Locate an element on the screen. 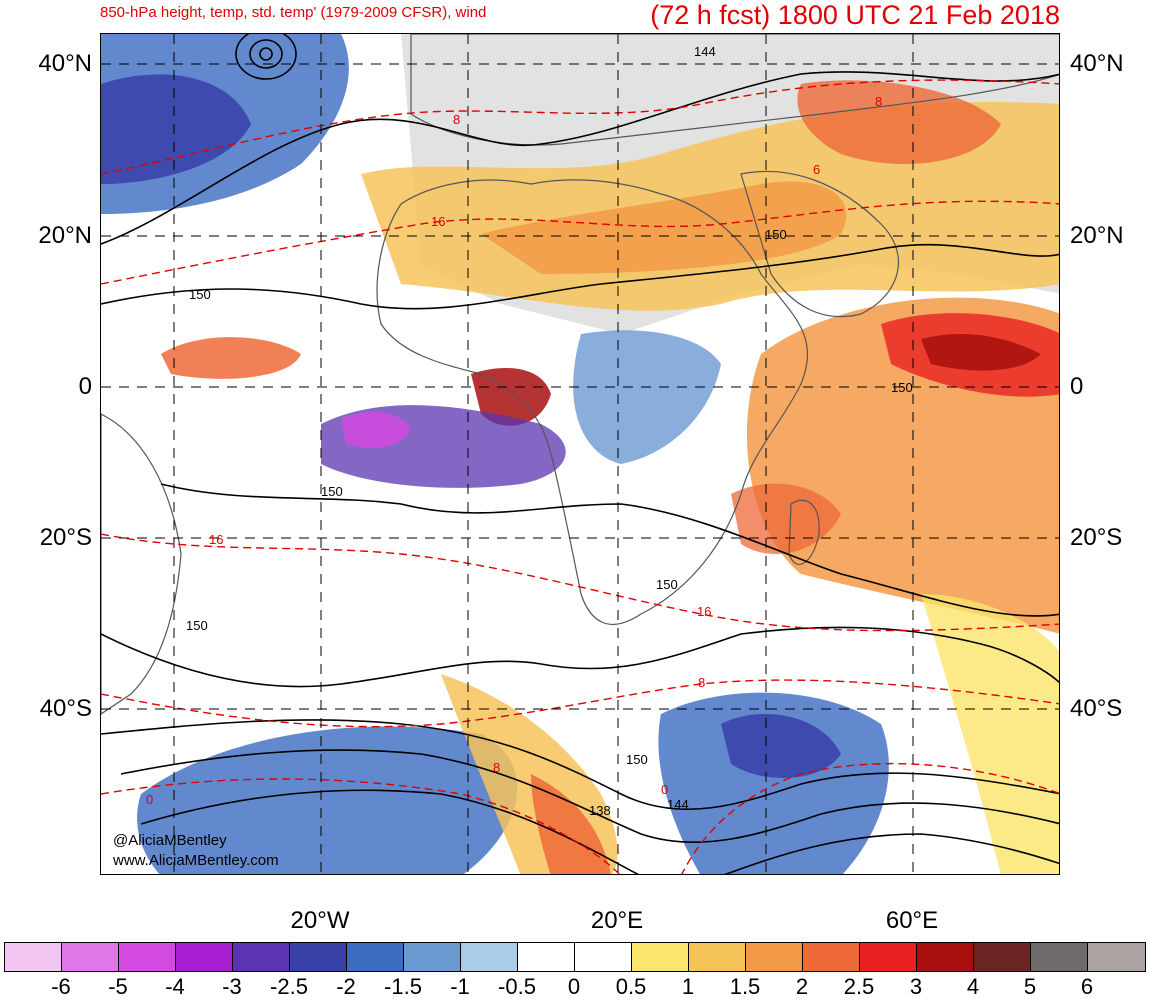 The width and height of the screenshot is (1160, 1000). colorbar-label: -2 is located at coordinates (346, 986).